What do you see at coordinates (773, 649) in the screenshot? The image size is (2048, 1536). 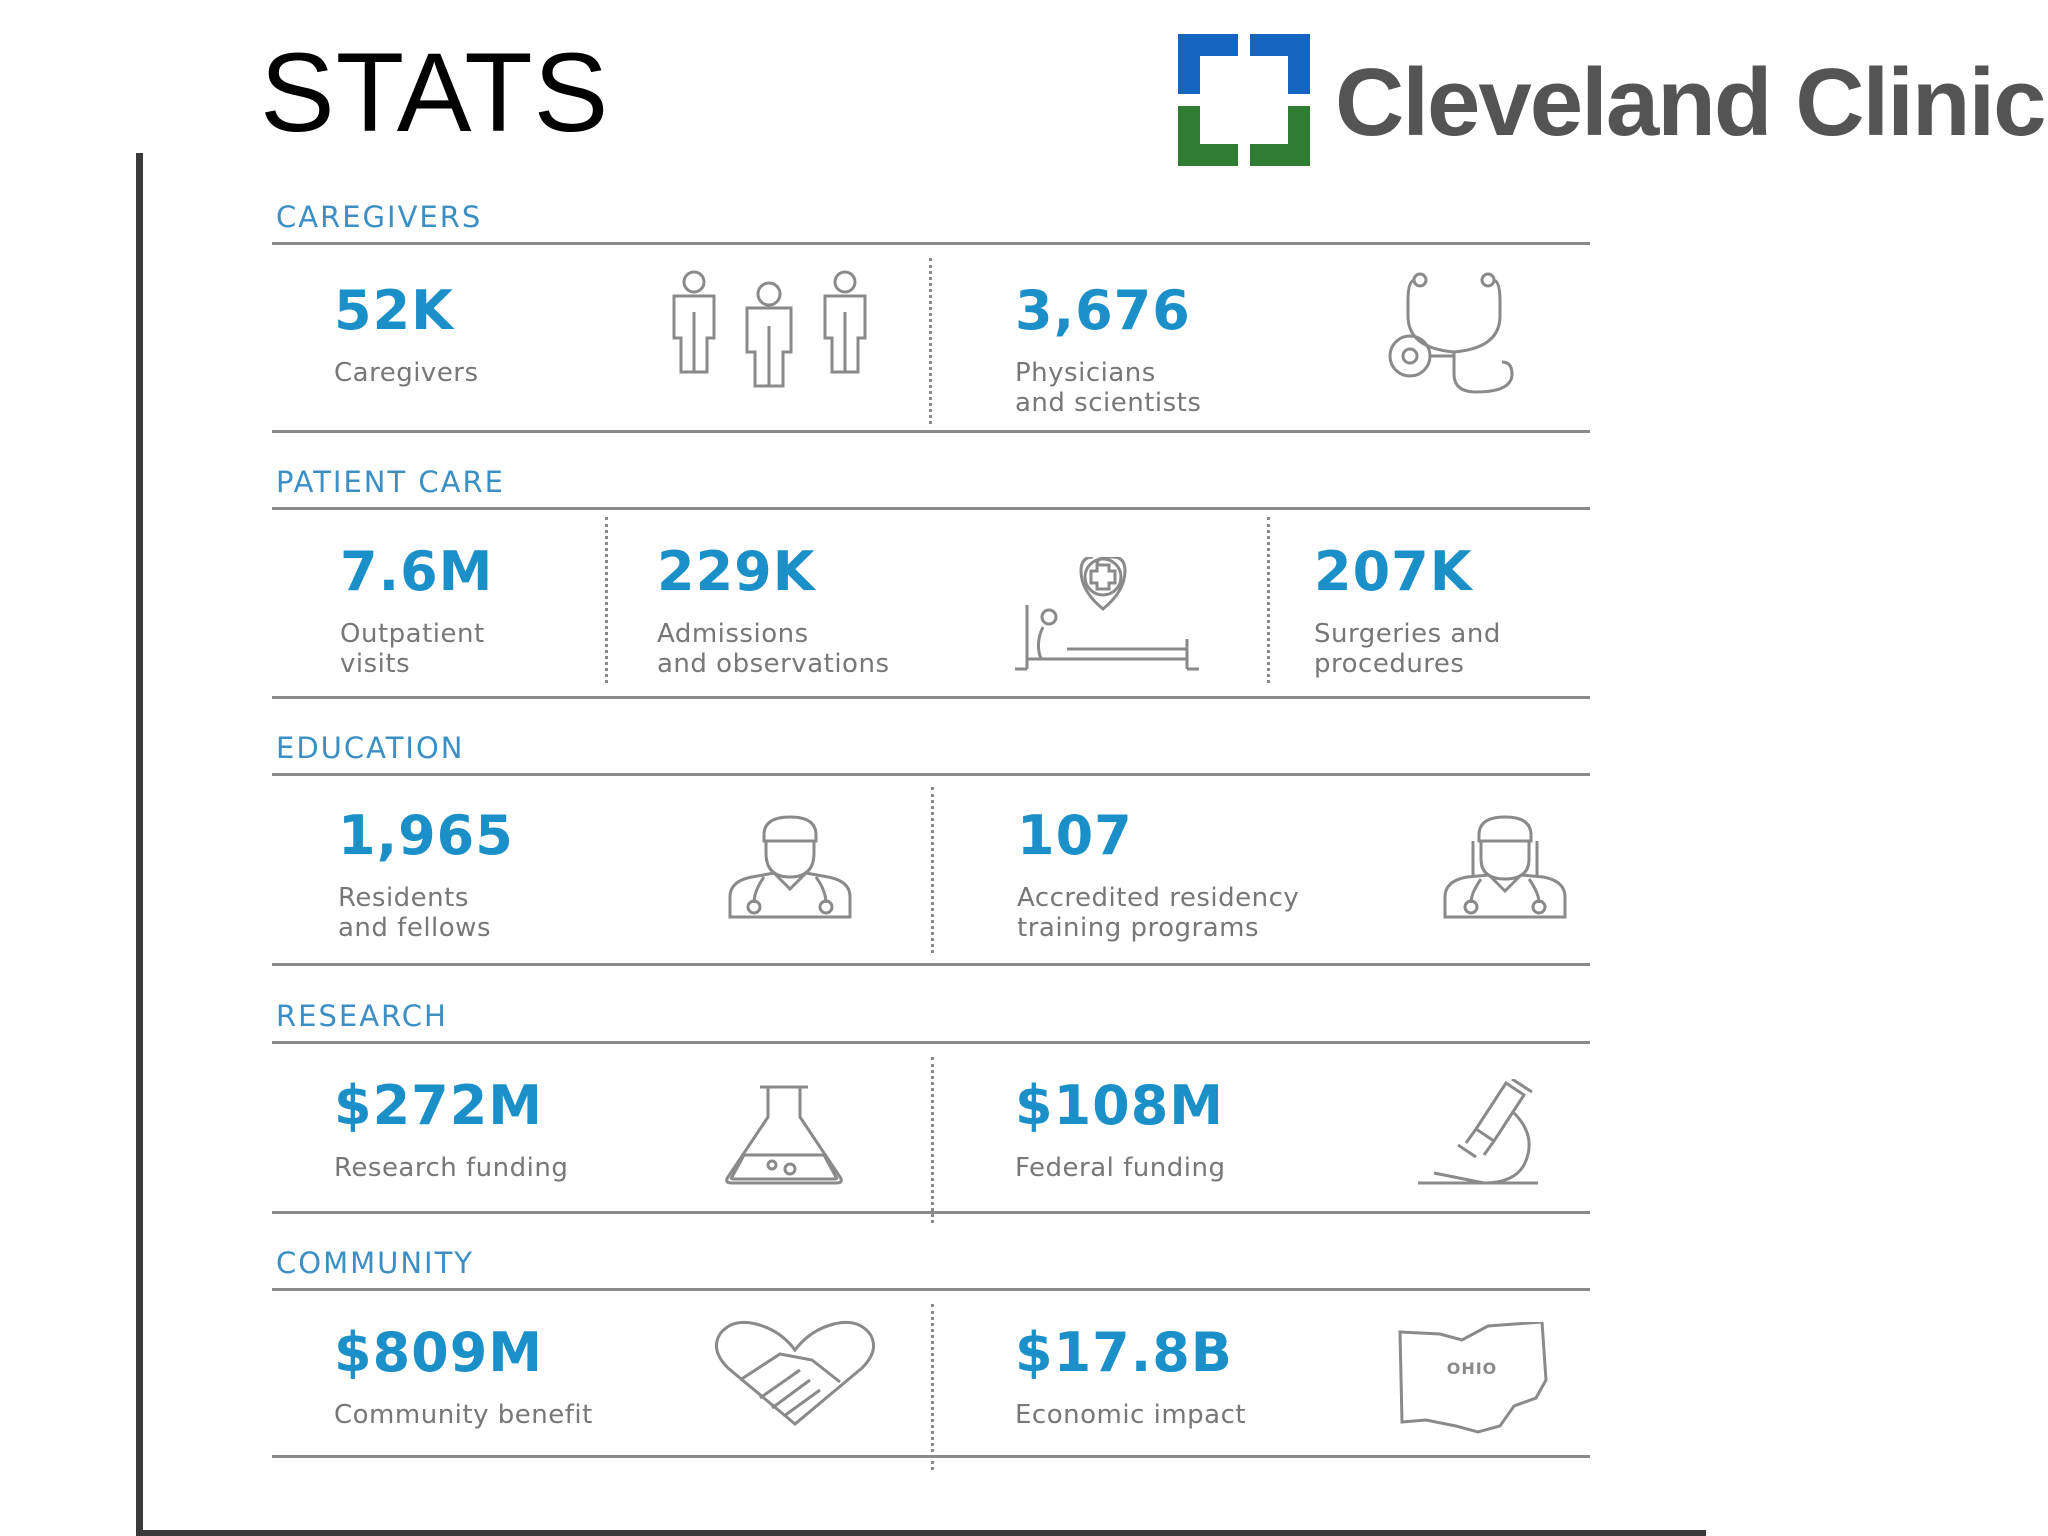 I see `stat-label: Admissions and observations` at bounding box center [773, 649].